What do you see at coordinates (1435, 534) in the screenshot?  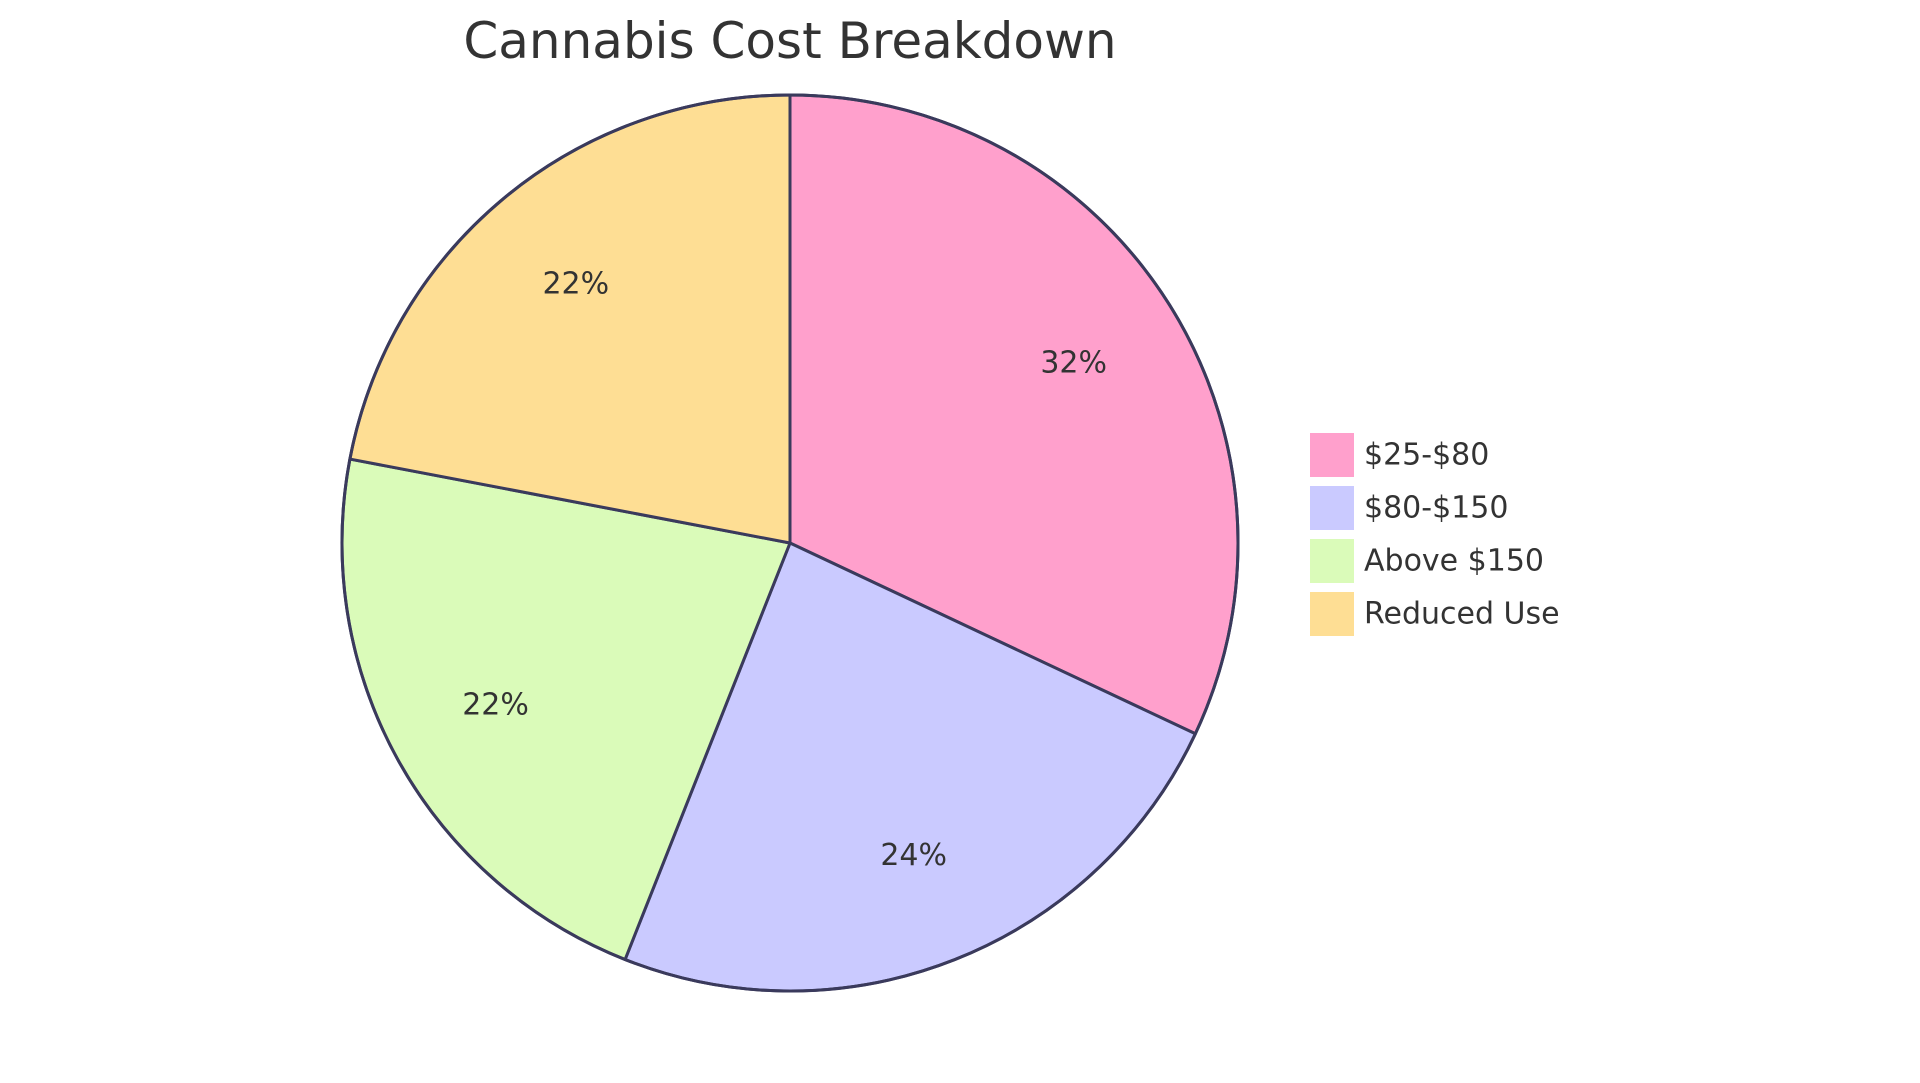 I see `legend: $25-$80 $80-$150 Above $150 Reduced Use` at bounding box center [1435, 534].